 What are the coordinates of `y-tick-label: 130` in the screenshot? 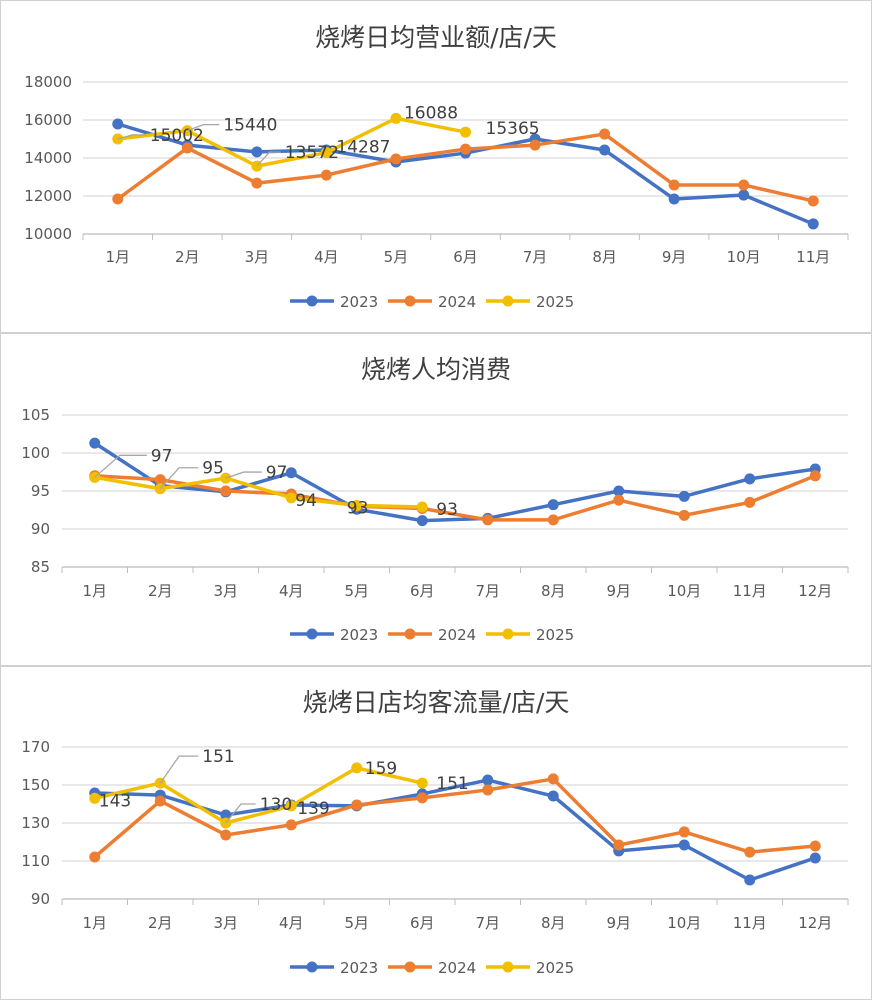 It's located at (35, 823).